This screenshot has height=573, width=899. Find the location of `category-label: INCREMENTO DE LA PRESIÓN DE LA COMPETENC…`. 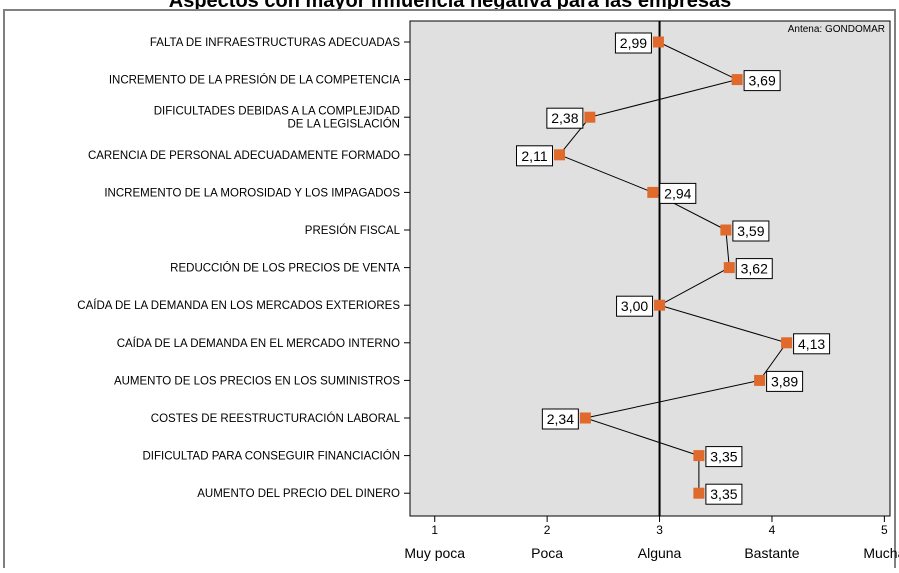

category-label: INCREMENTO DE LA PRESIÓN DE LA COMPETENC… is located at coordinates (255, 80).